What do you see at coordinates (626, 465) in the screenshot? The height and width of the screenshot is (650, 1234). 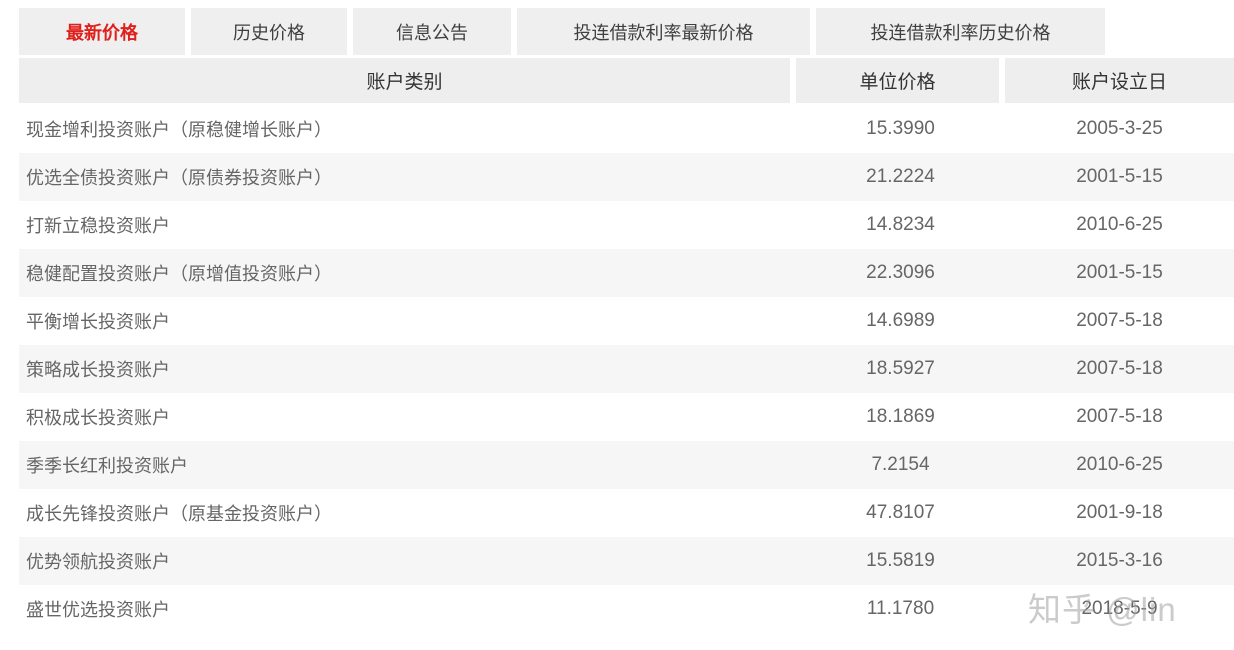 I see `table-row: 季季长红利投资账户 7.2154 2010-6-25` at bounding box center [626, 465].